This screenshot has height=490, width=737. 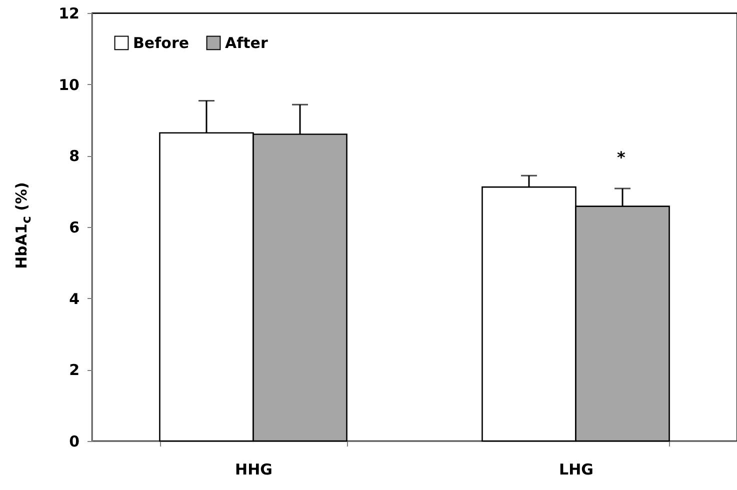 What do you see at coordinates (69, 85) in the screenshot?
I see `y-tick-label: 10` at bounding box center [69, 85].